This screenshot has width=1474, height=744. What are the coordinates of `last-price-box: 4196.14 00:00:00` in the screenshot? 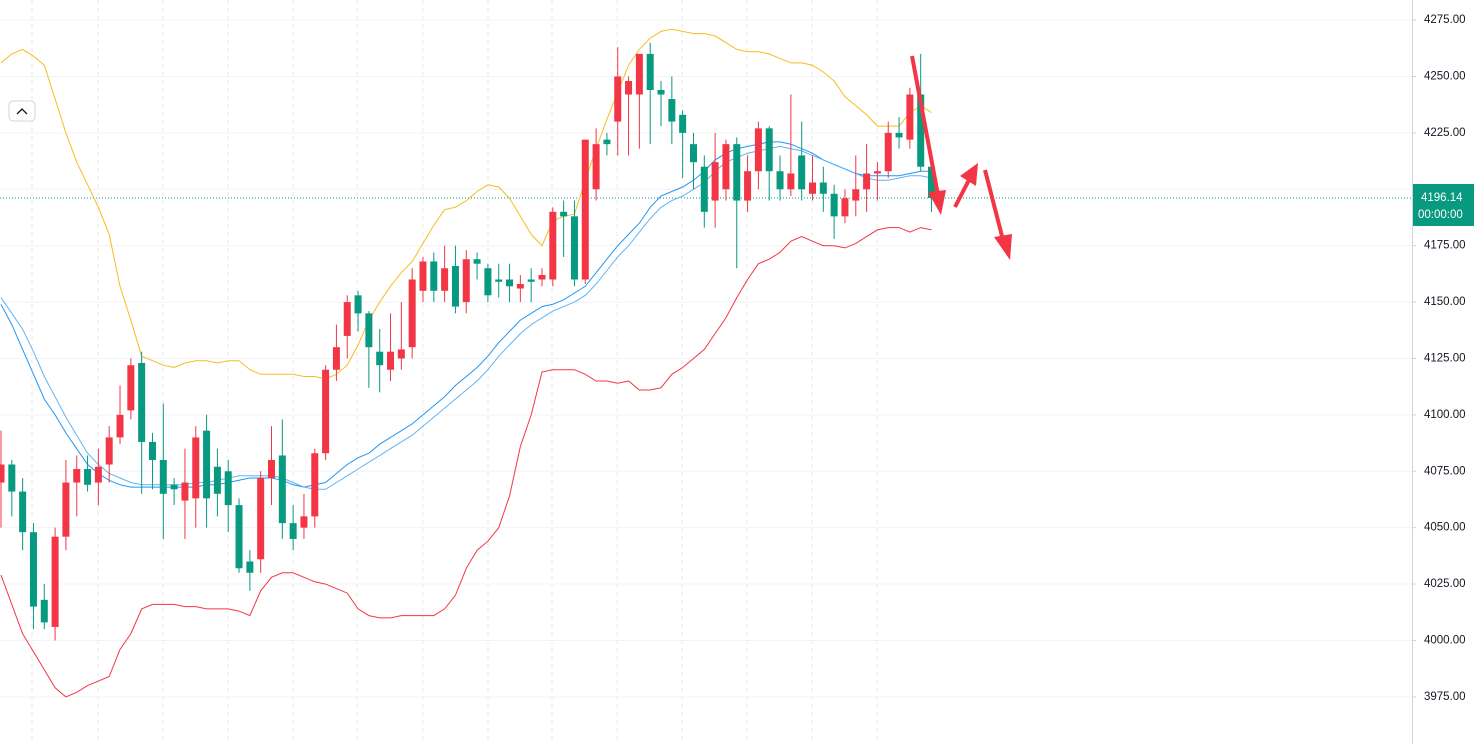 It's located at (1443, 204).